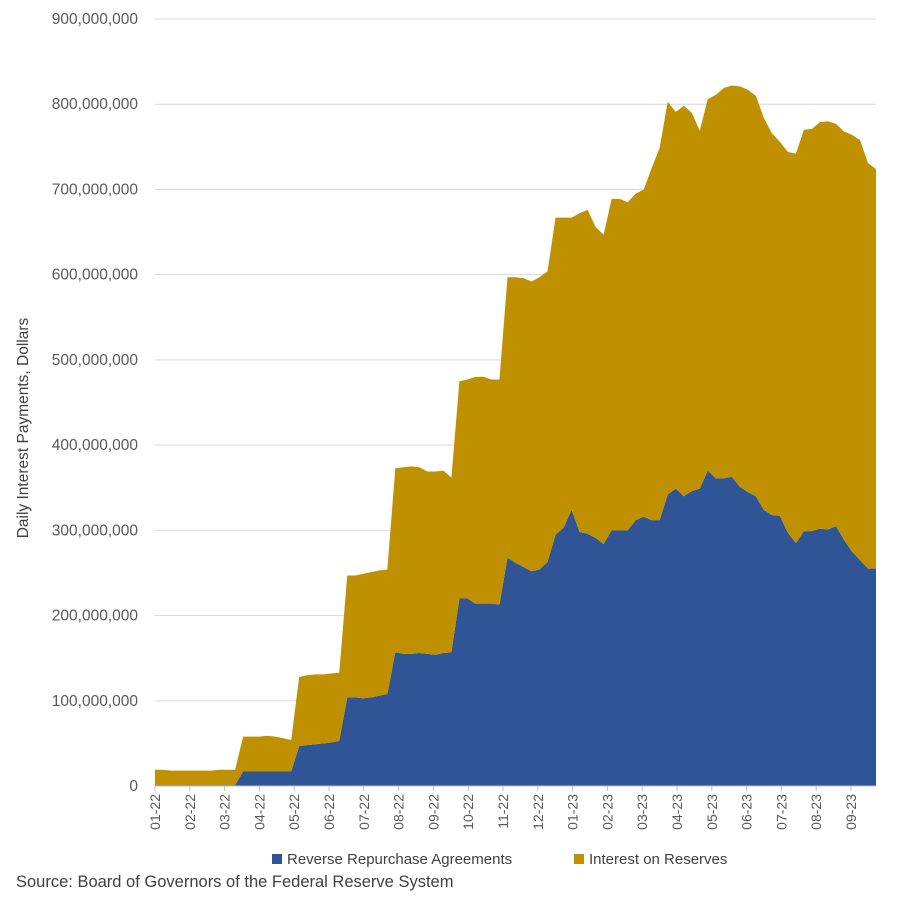 The height and width of the screenshot is (900, 900). I want to click on y-tick-label: 0, so click(133, 786).